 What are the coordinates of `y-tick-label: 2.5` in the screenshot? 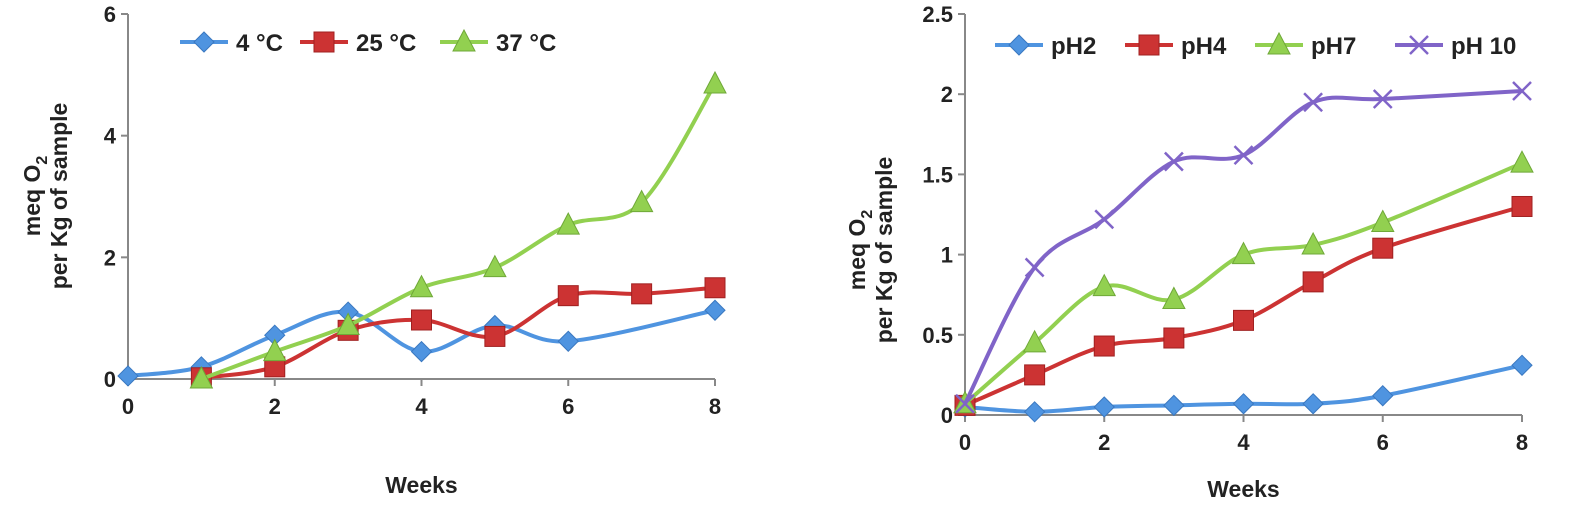 It's located at (937, 14).